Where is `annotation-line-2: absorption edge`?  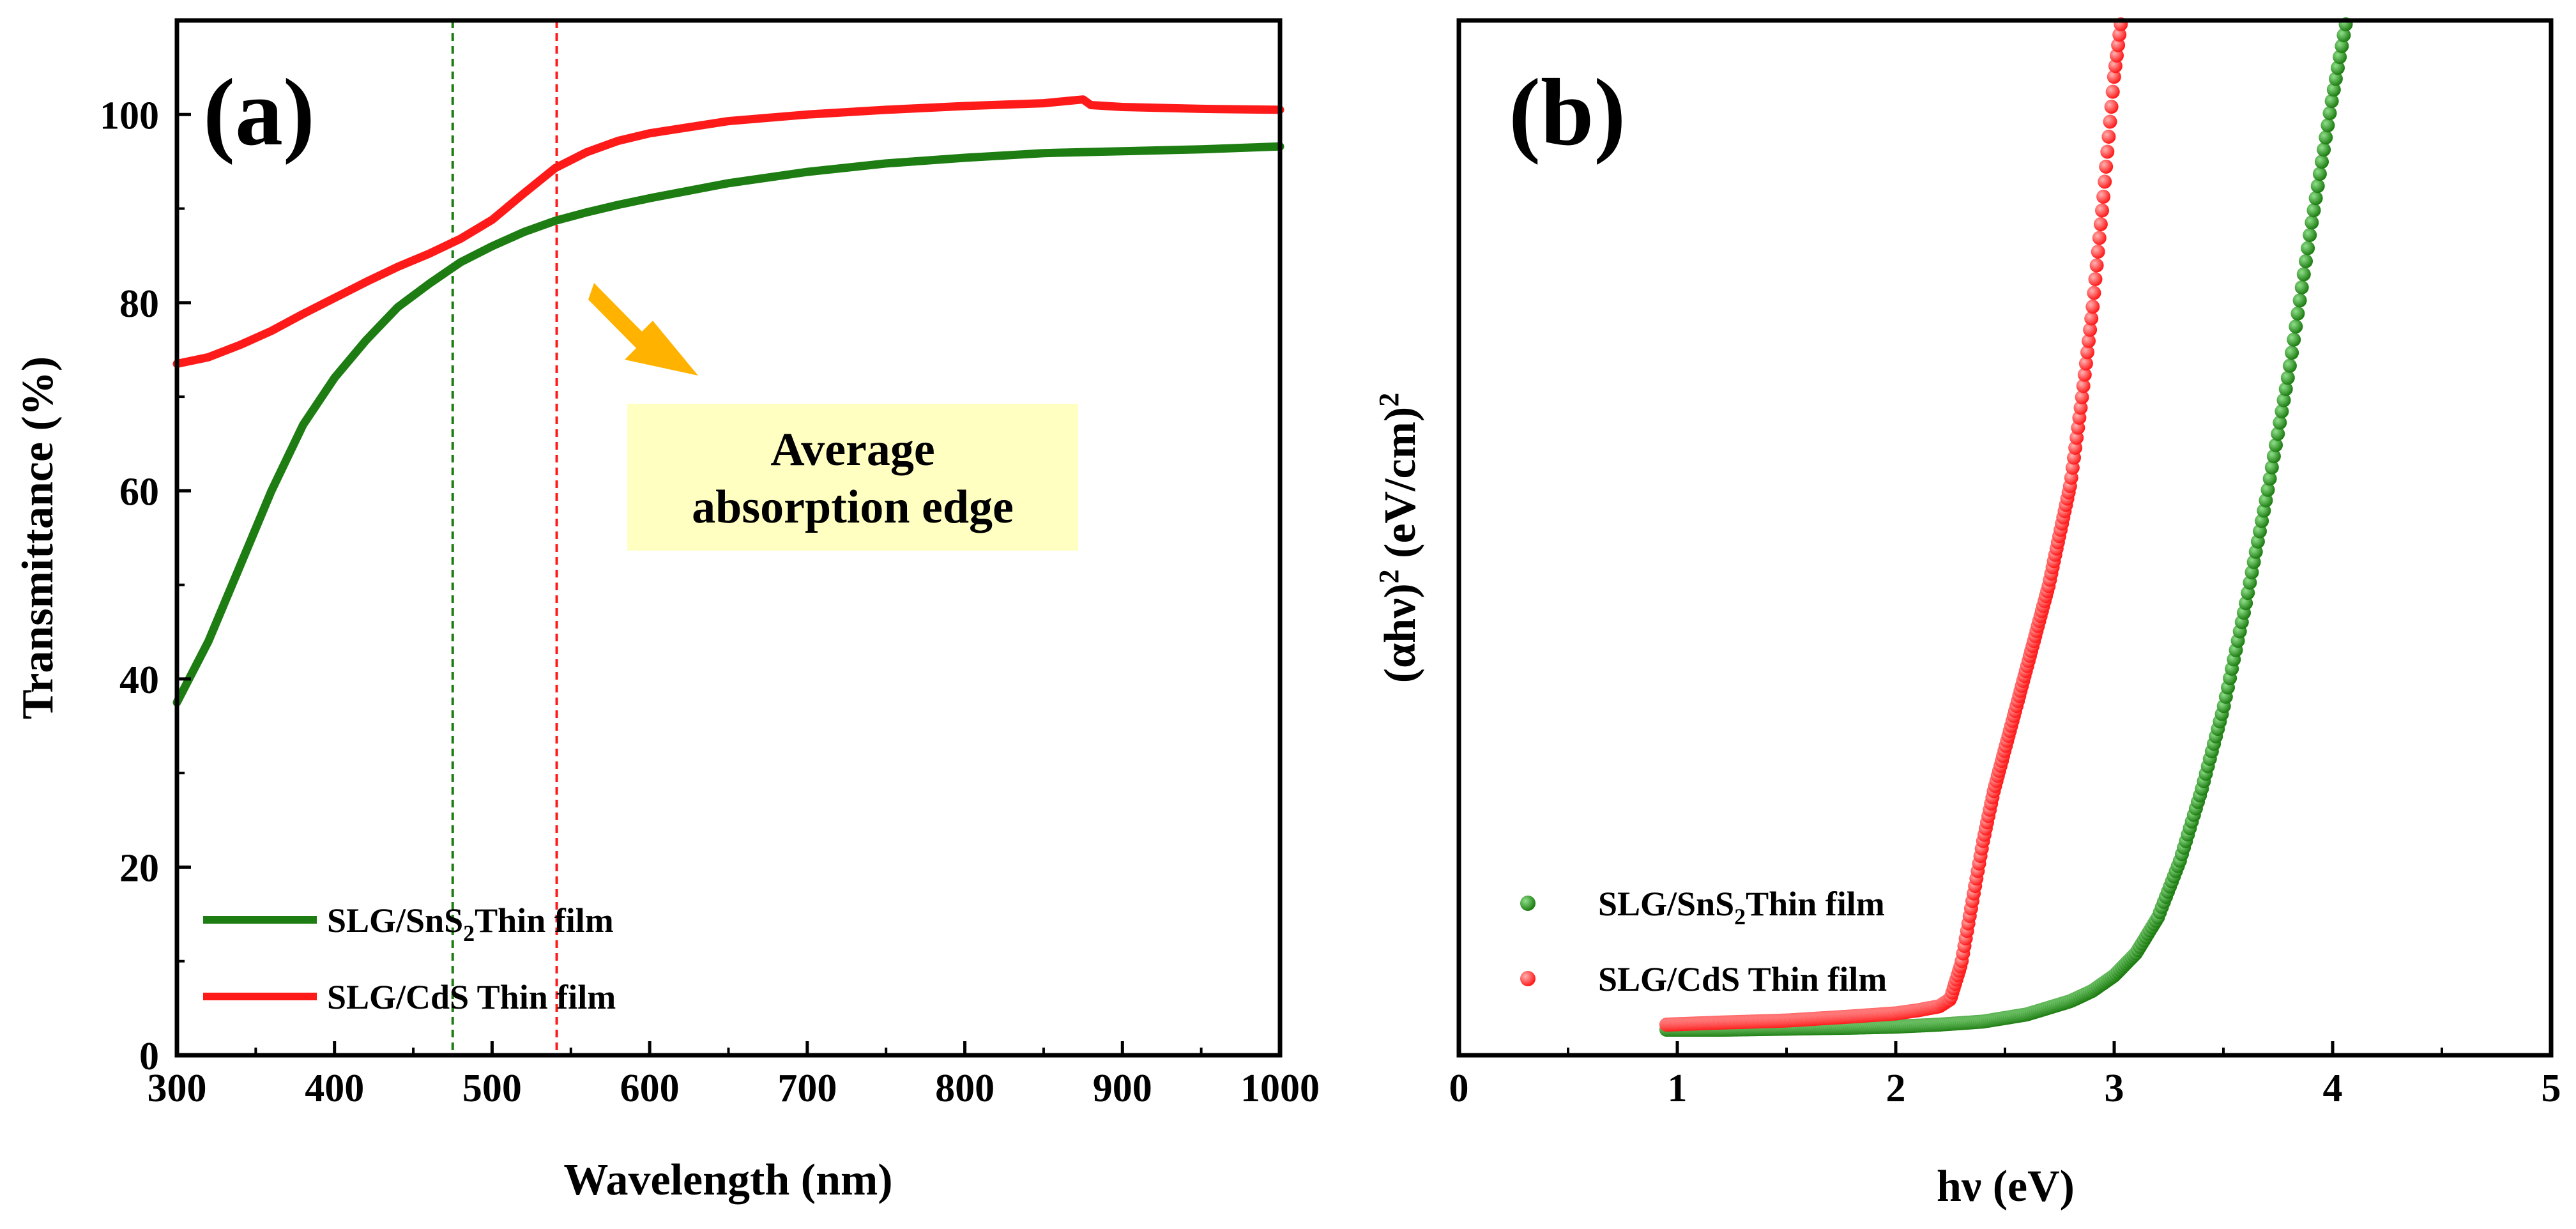
annotation-line-2: absorption edge is located at coordinates (853, 507).